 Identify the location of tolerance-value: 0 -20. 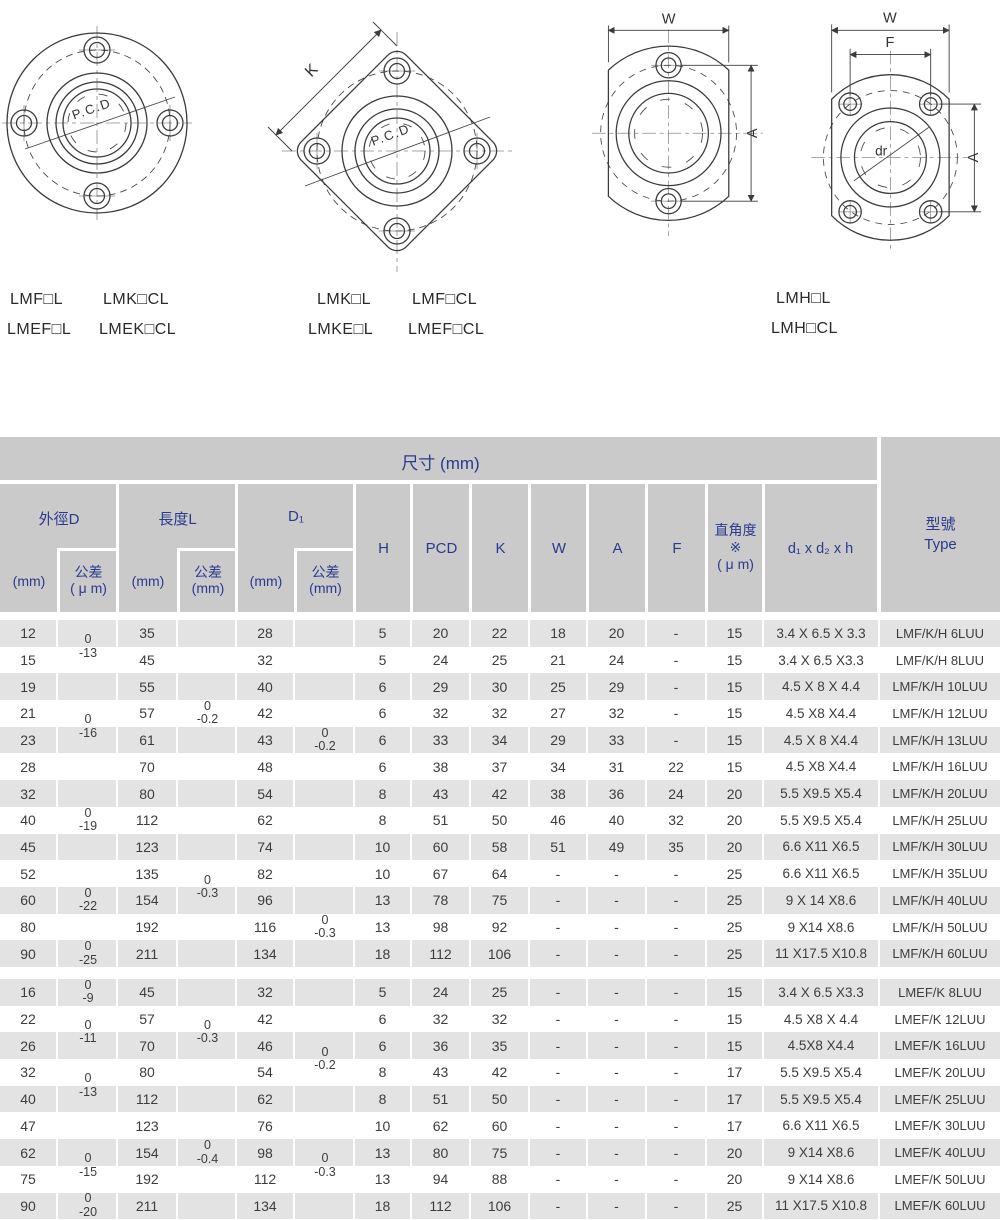
(88, 1205).